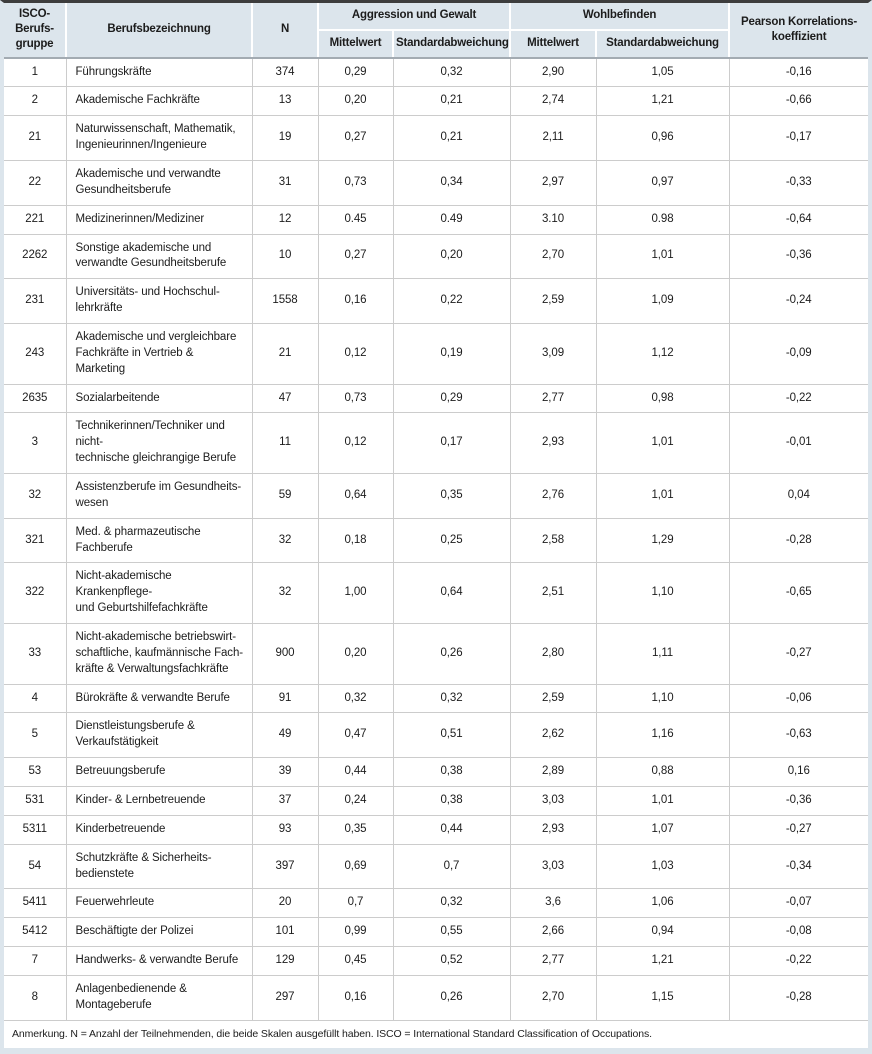 The width and height of the screenshot is (872, 1054). Describe the element at coordinates (355, 772) in the screenshot. I see `aggression-mean-cell: 0,44` at that location.